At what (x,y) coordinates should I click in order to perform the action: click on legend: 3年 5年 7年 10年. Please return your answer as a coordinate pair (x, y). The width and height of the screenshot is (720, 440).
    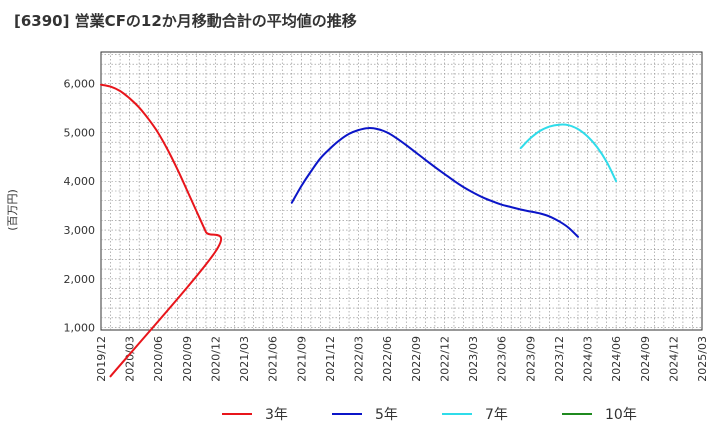
    Looking at the image, I should click on (429, 415).